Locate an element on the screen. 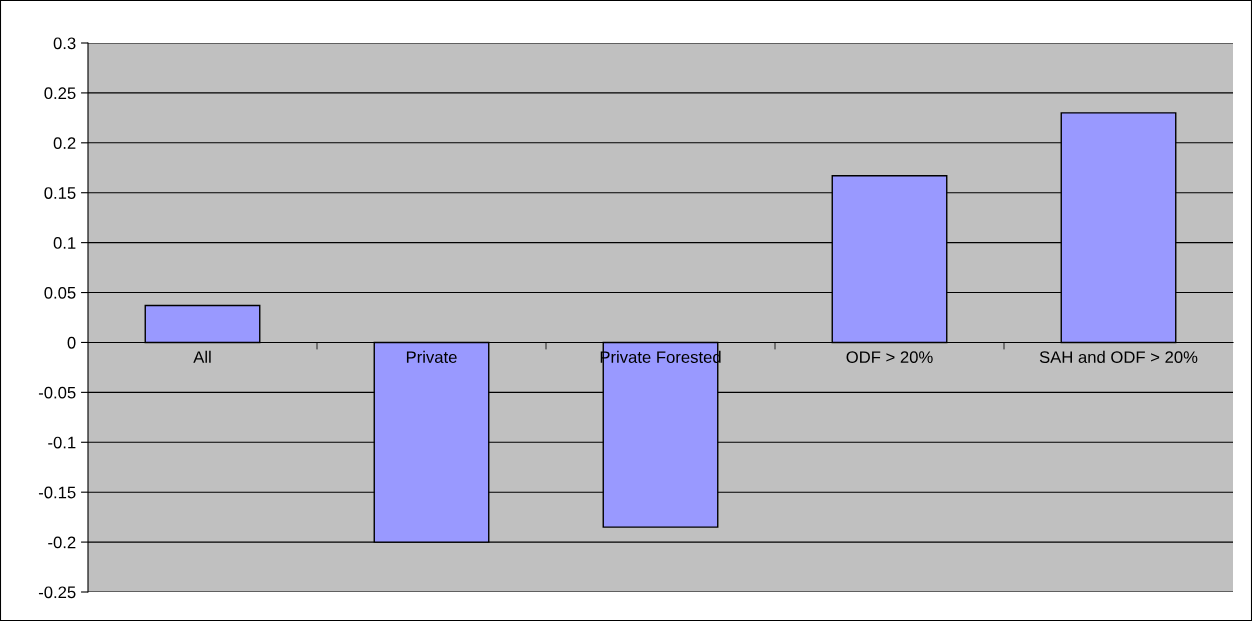  y-tick-label: -0.25 is located at coordinates (57, 592).